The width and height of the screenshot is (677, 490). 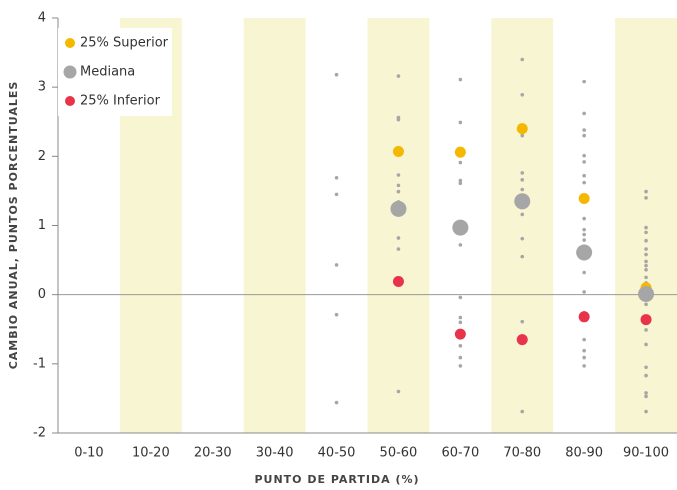 I want to click on legend-label: 25% Superior, so click(x=124, y=43).